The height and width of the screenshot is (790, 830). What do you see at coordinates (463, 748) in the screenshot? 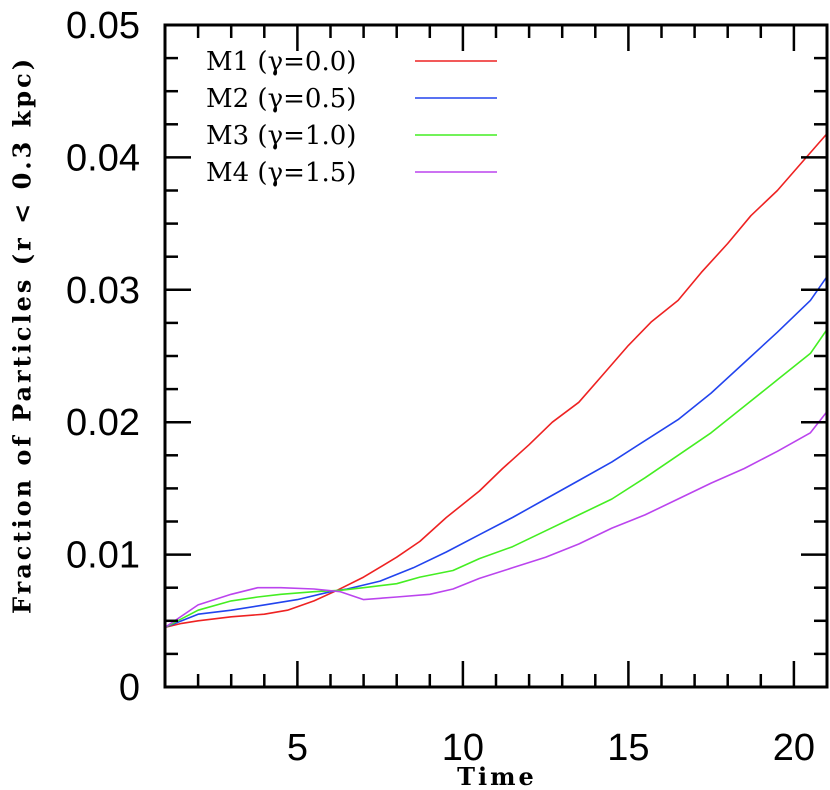
I see `x-tick-label: 10` at bounding box center [463, 748].